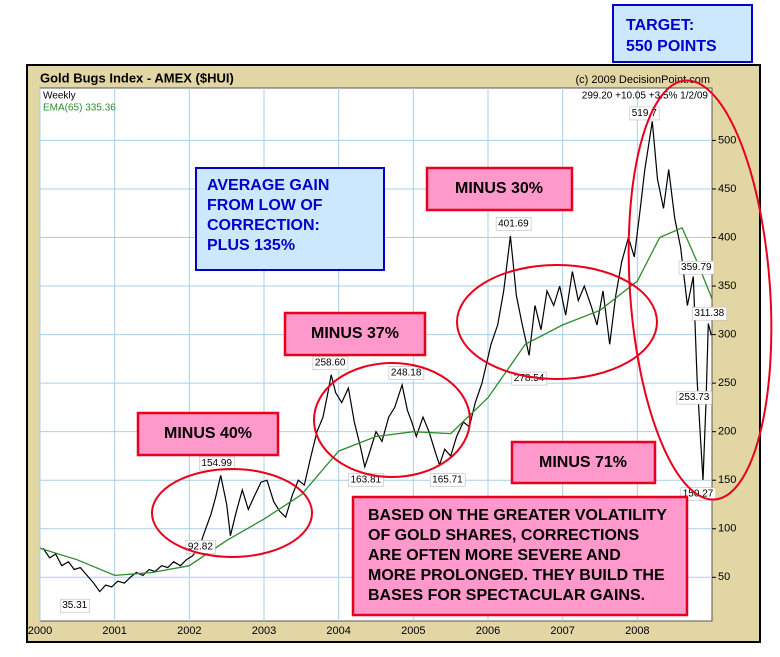 This screenshot has width=780, height=657. Describe the element at coordinates (727, 529) in the screenshot. I see `y-tick-label: 100` at that location.